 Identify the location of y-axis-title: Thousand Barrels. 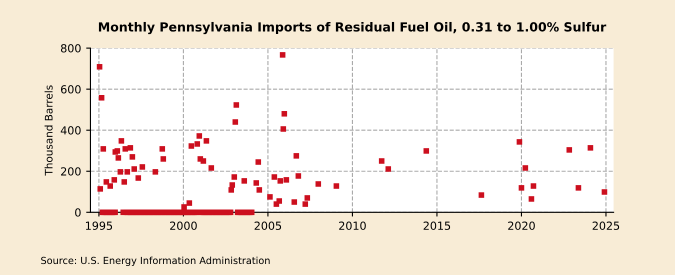
(48, 130).